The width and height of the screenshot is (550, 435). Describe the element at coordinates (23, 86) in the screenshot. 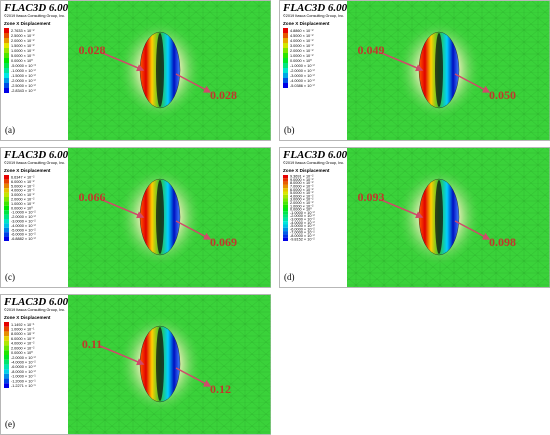

I see `legend-label: -2.5000 × 10⁻²` at that location.